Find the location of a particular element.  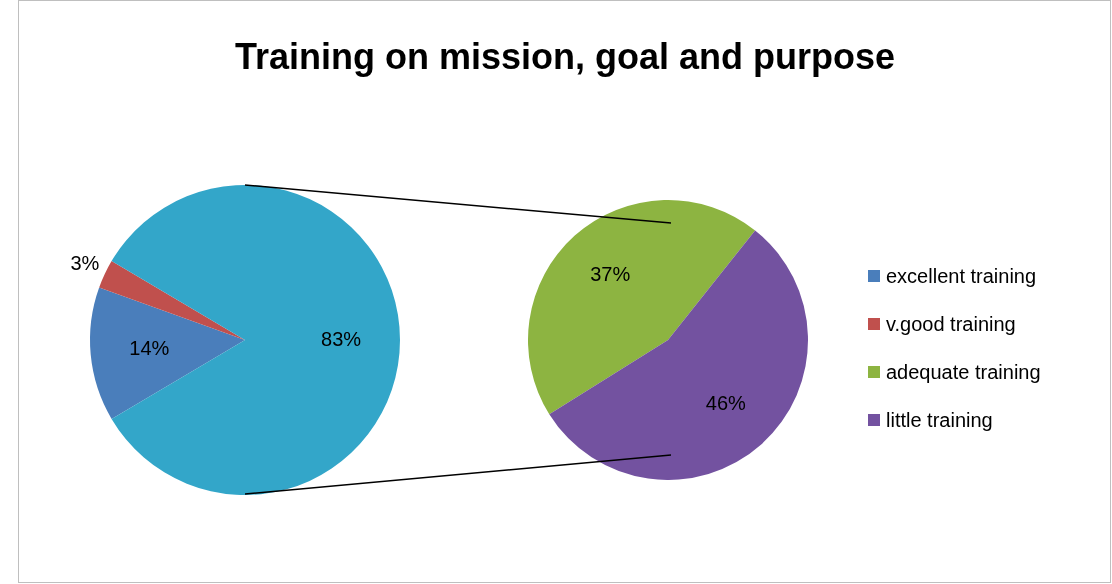

data-label: 37% is located at coordinates (610, 273).